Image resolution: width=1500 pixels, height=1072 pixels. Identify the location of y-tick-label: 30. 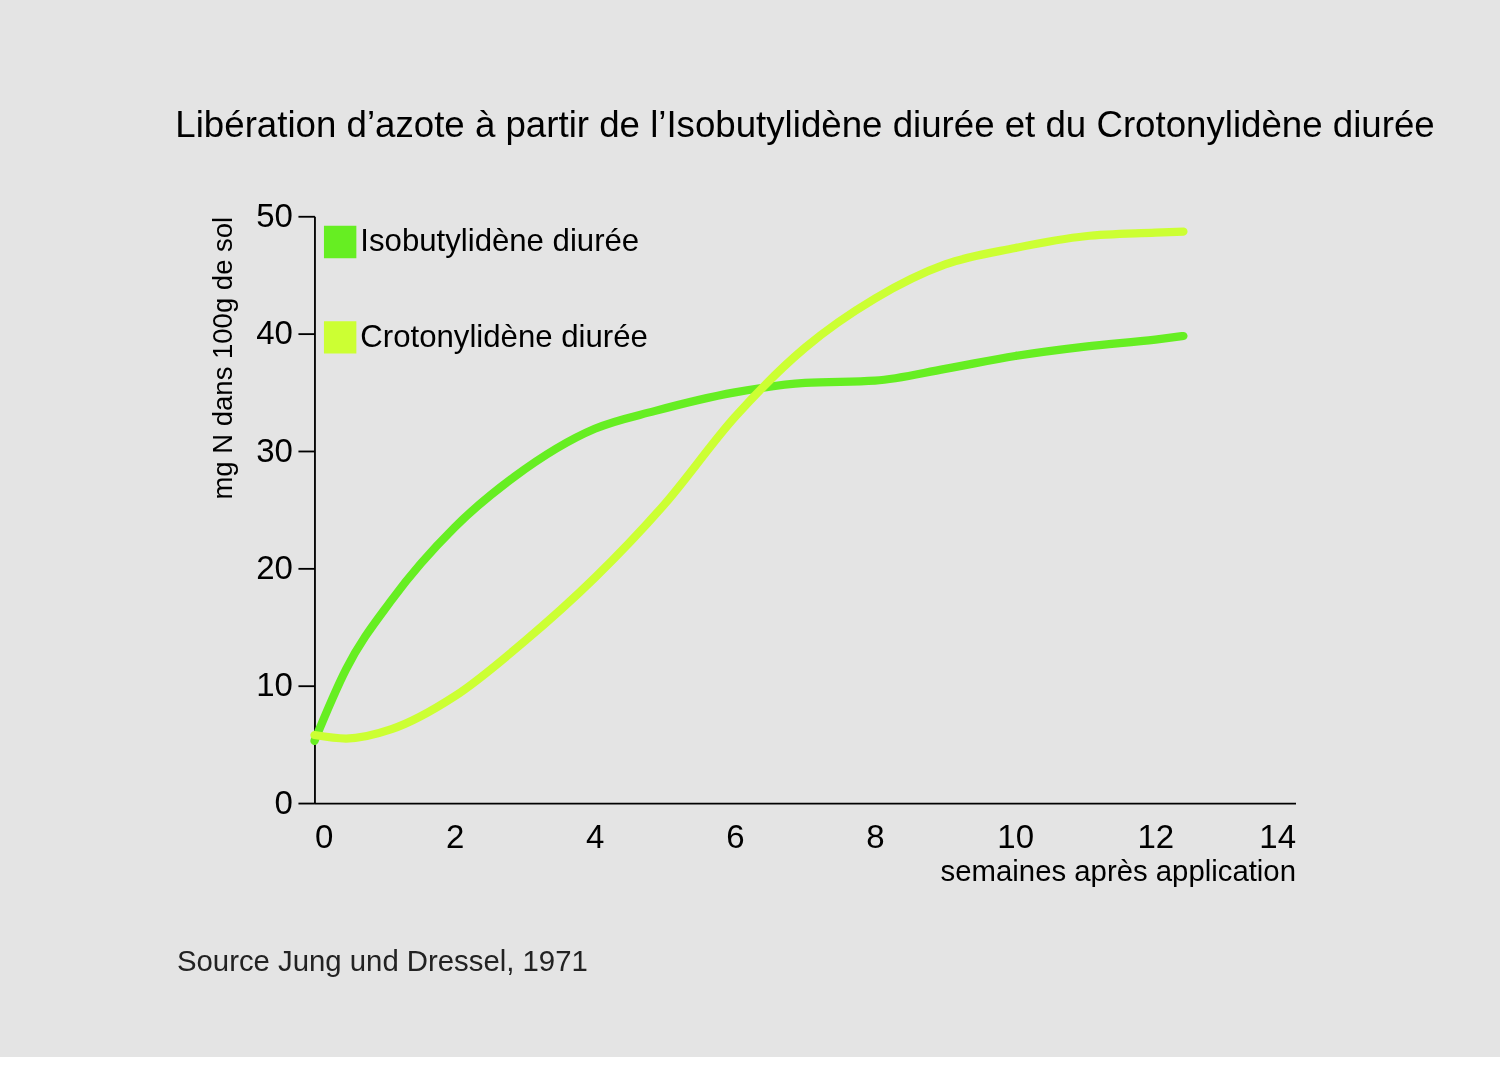
(274, 450).